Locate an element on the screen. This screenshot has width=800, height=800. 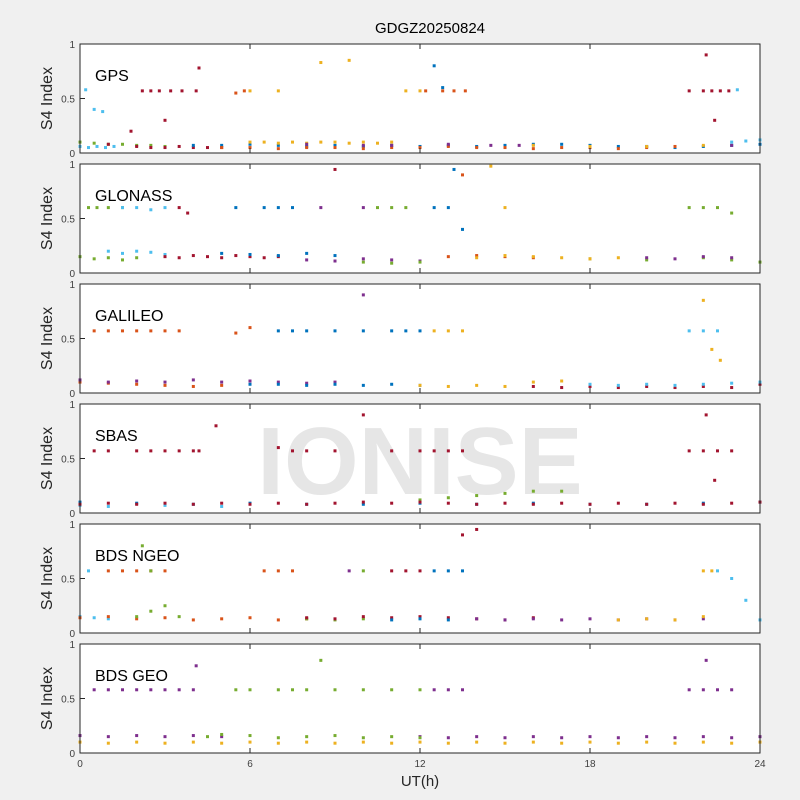
panel-label: GPS is located at coordinates (112, 76).